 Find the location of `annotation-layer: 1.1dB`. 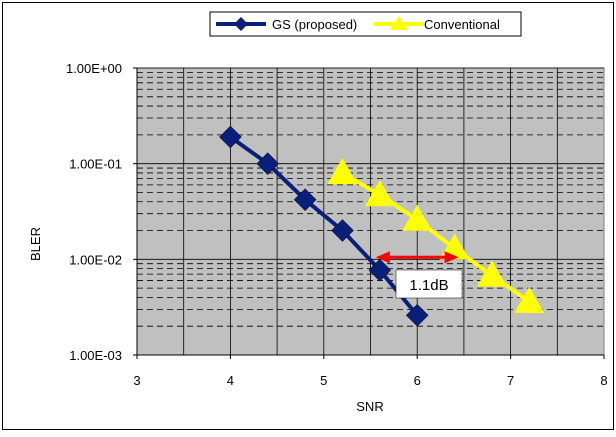

annotation-layer: 1.1dB is located at coordinates (419, 275).